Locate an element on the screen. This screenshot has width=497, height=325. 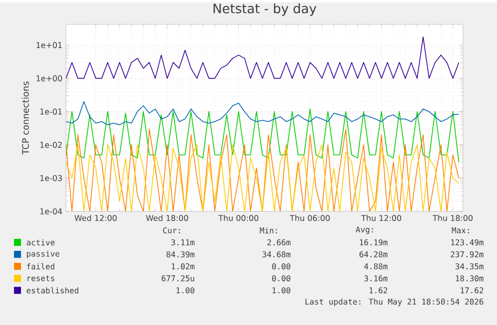
chart-title: Netstat - by day is located at coordinates (265, 9).